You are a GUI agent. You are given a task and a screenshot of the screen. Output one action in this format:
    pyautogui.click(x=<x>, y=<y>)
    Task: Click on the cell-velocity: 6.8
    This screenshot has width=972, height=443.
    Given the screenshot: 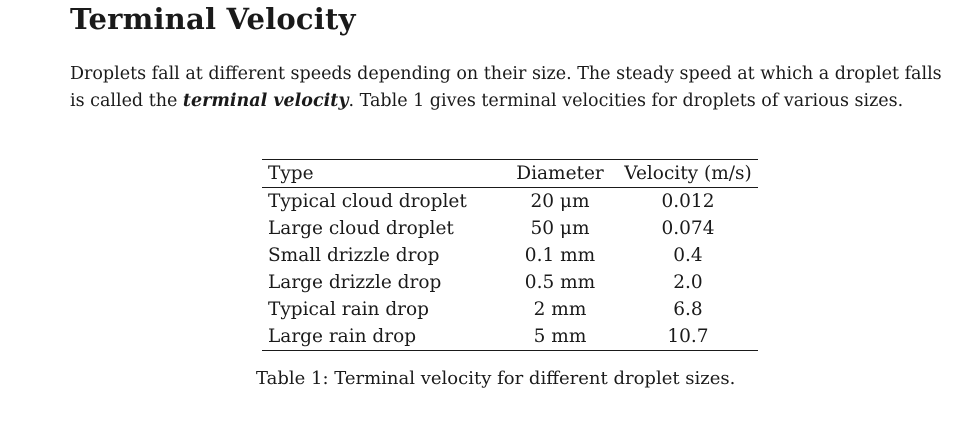 What is the action you would take?
    pyautogui.click(x=688, y=309)
    